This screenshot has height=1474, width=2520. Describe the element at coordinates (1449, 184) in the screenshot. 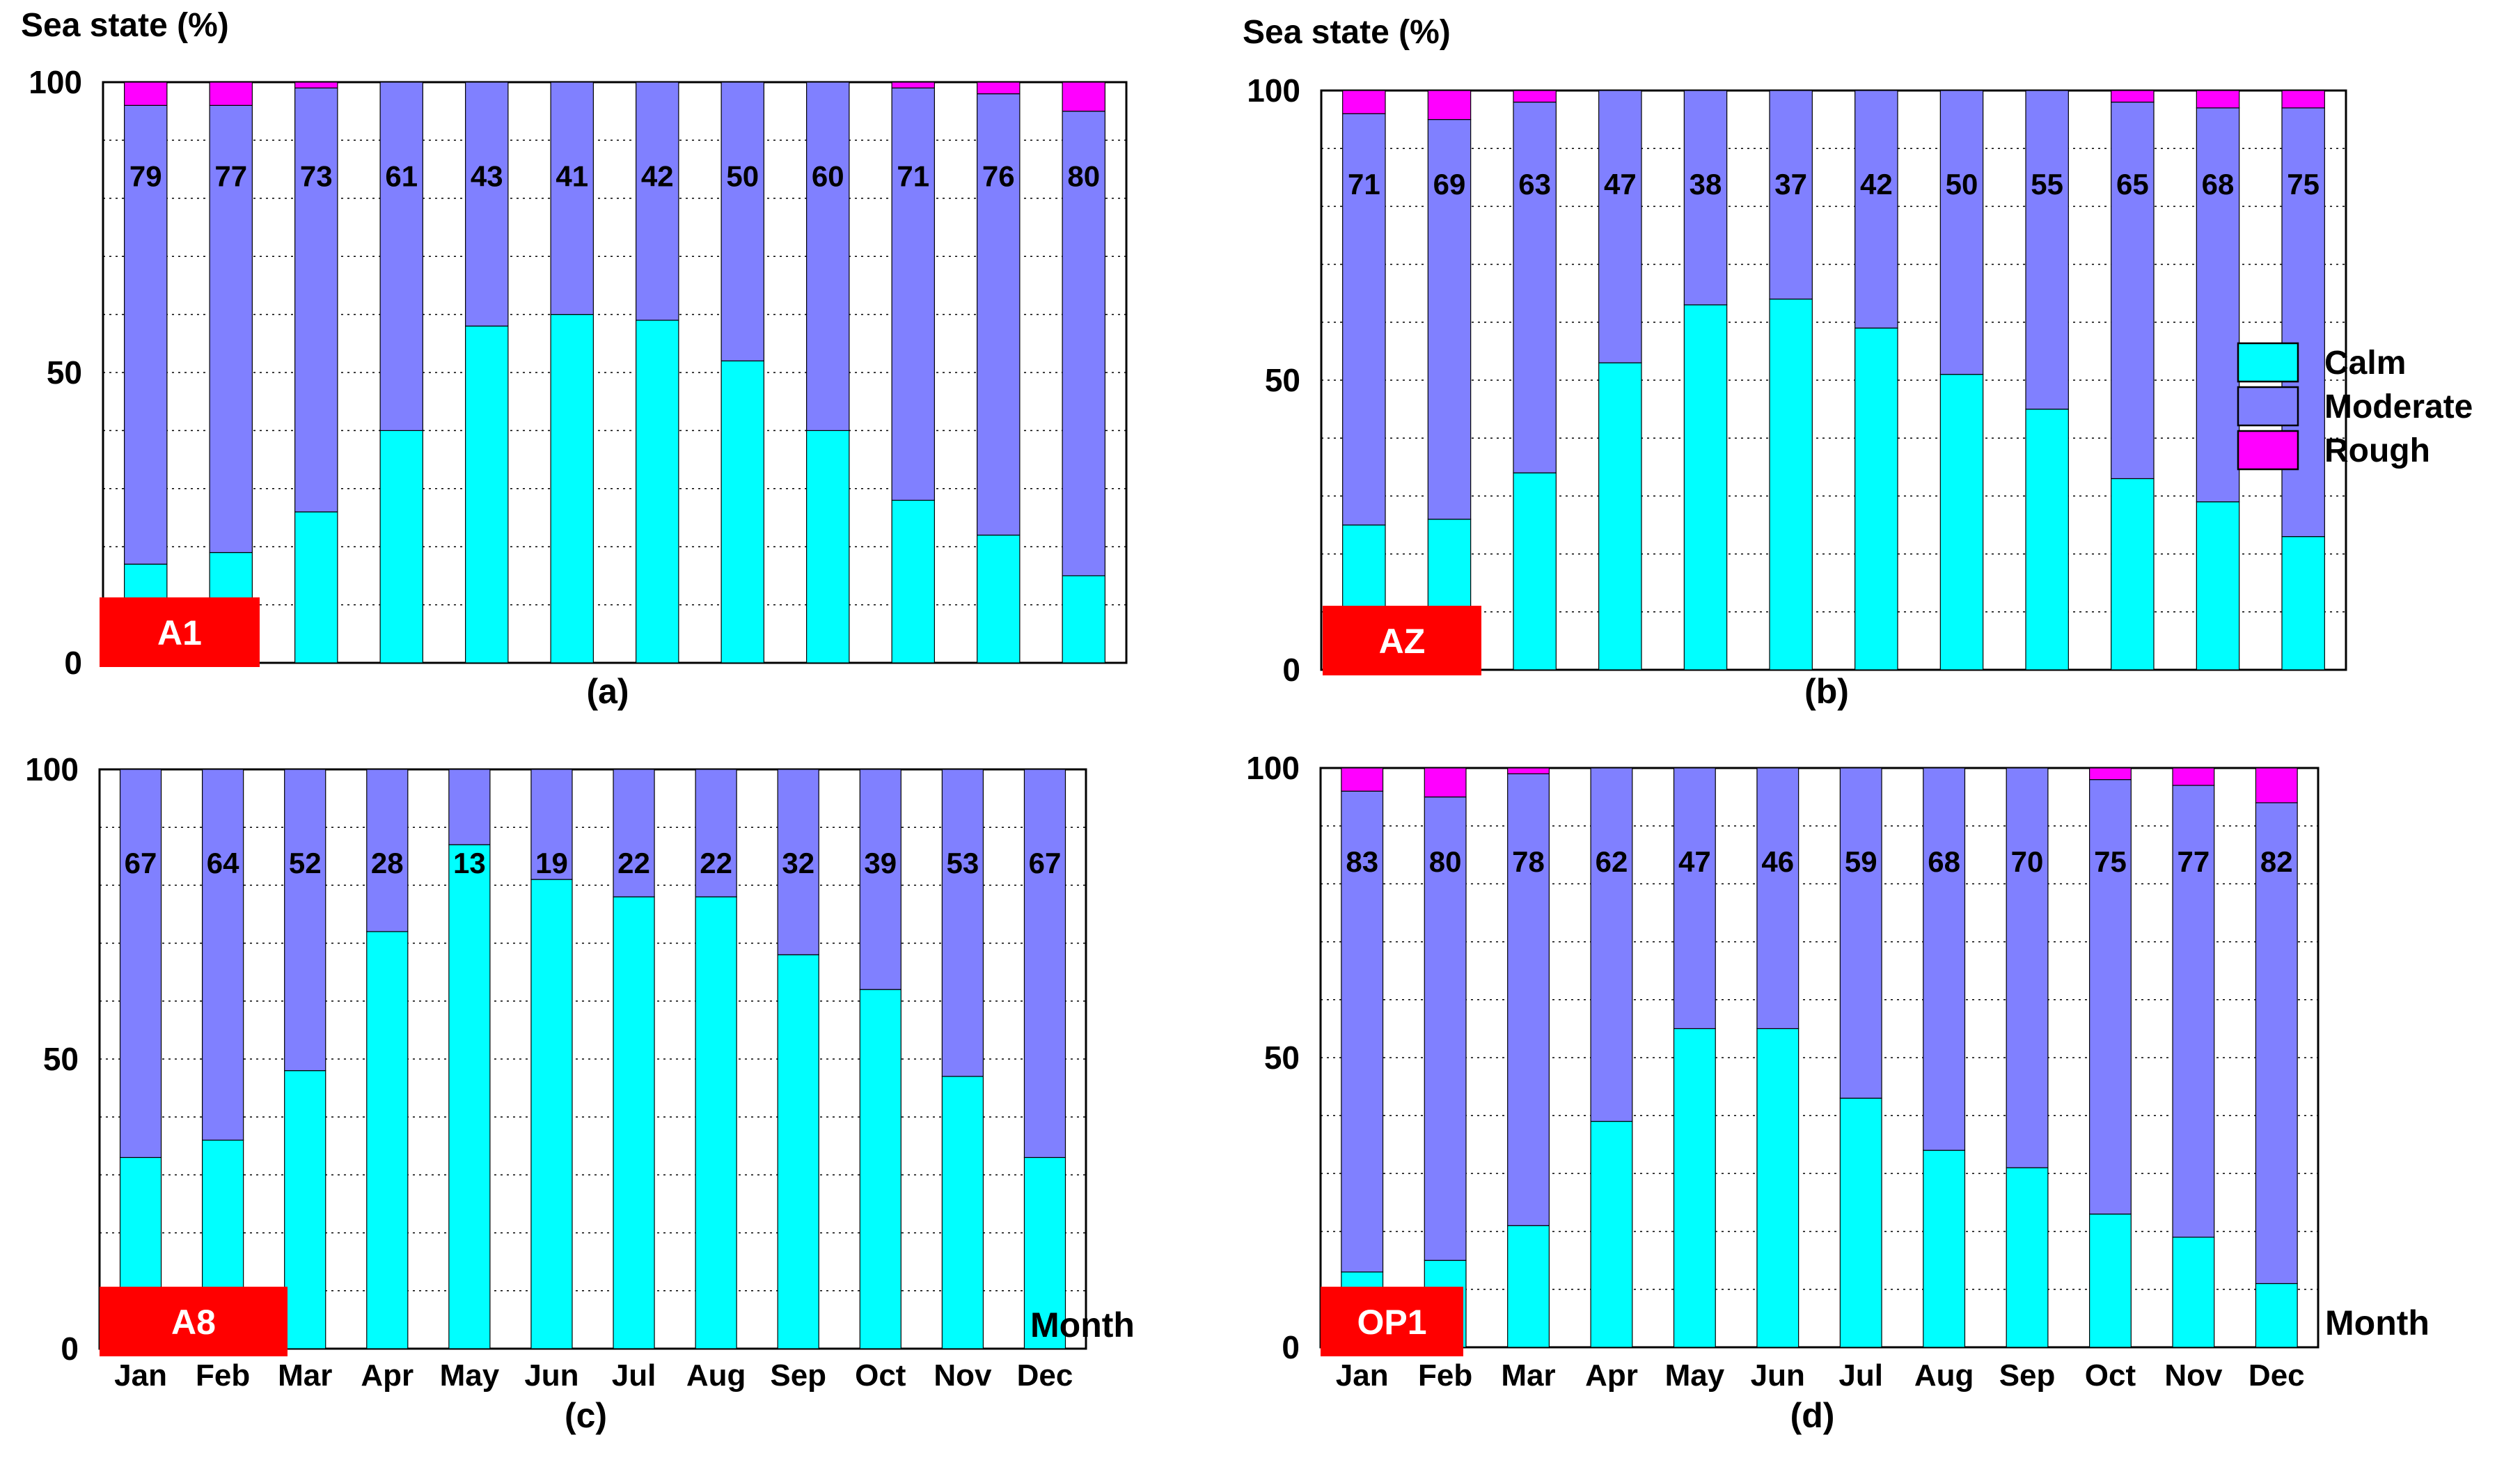

I see `moderate-value-label: 69` at that location.